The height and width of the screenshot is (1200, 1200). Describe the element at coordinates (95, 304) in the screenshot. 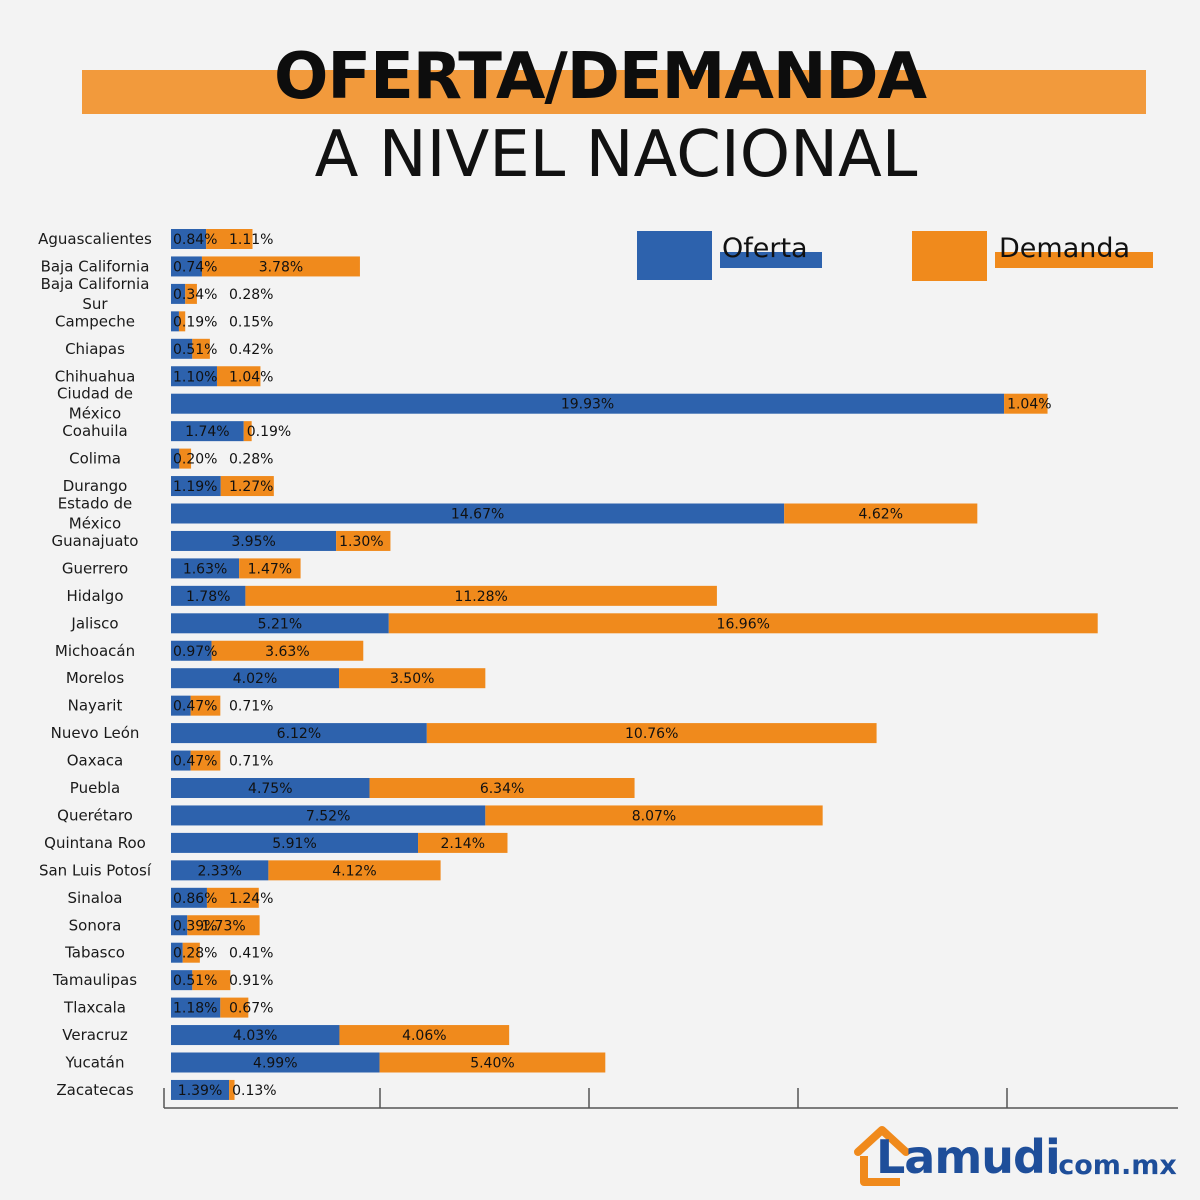

I see `category-label: Sur` at that location.